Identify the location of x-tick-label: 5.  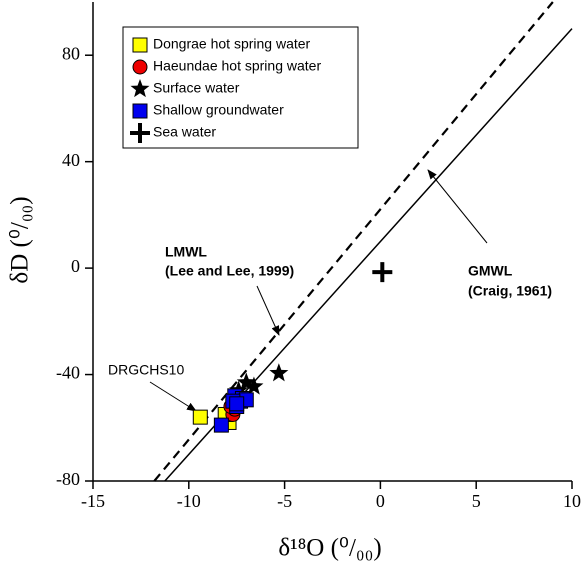
(476, 501).